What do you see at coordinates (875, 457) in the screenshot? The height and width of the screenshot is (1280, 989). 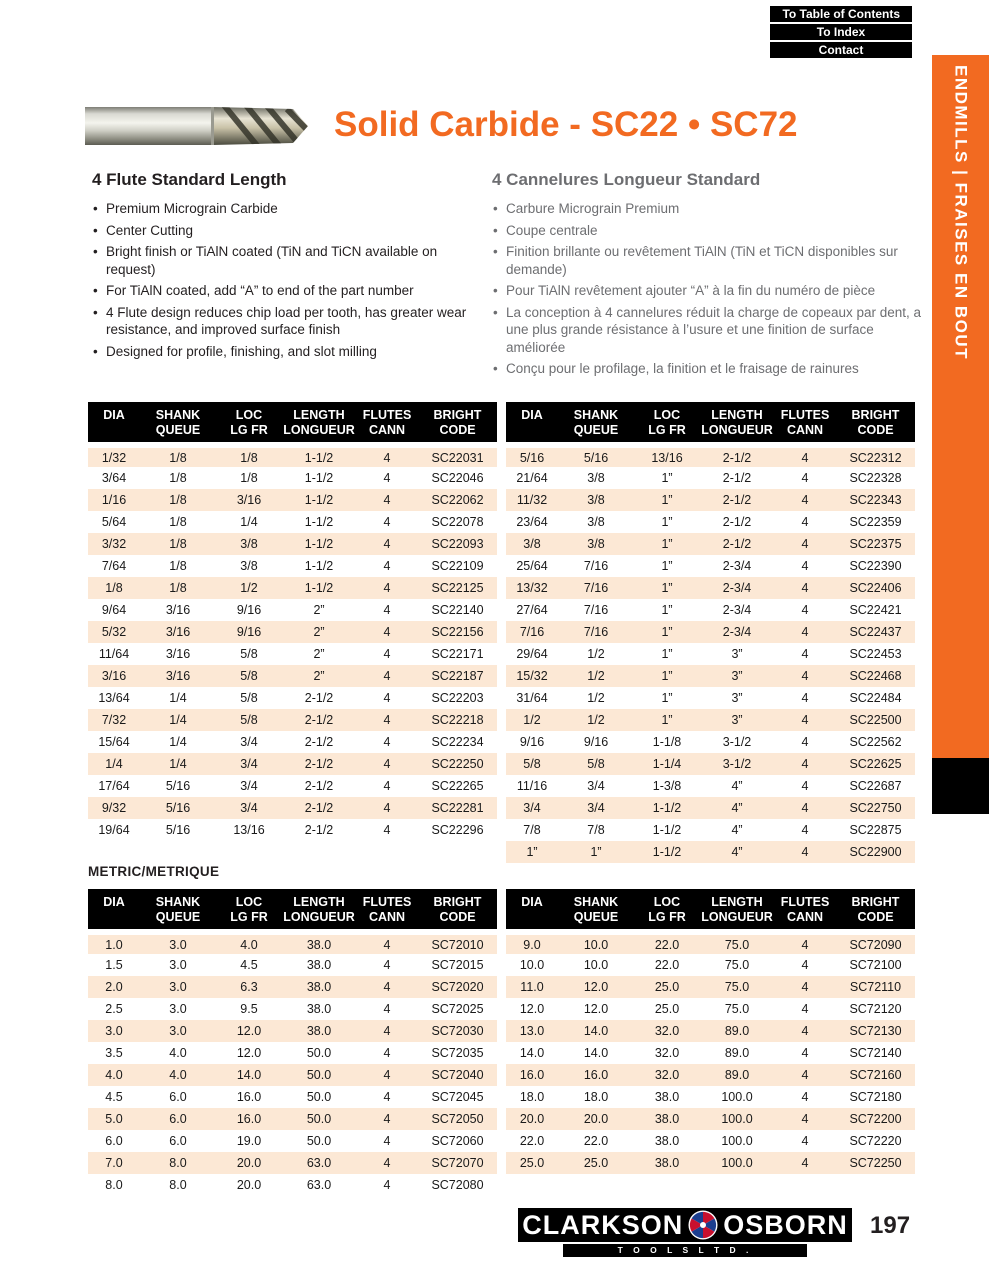 I see `table-cell: SC22312` at bounding box center [875, 457].